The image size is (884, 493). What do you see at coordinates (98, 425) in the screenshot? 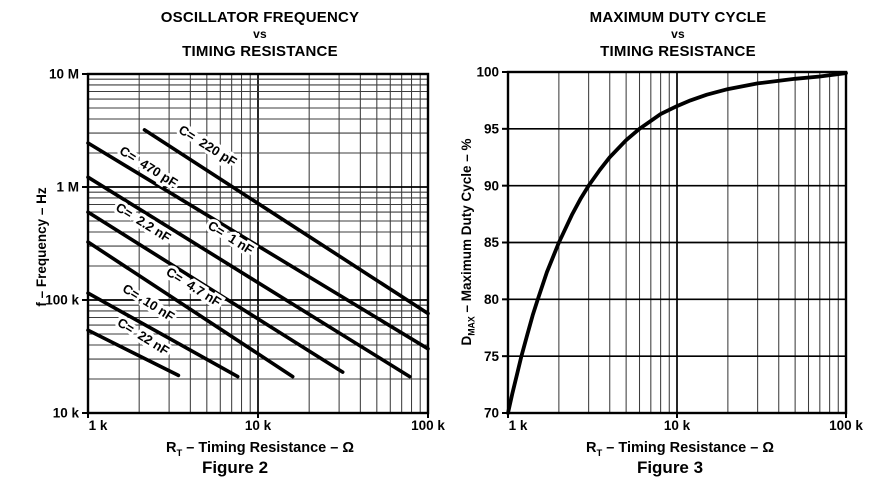
I see `figure2-x-tick-label: 1 k` at bounding box center [98, 425].